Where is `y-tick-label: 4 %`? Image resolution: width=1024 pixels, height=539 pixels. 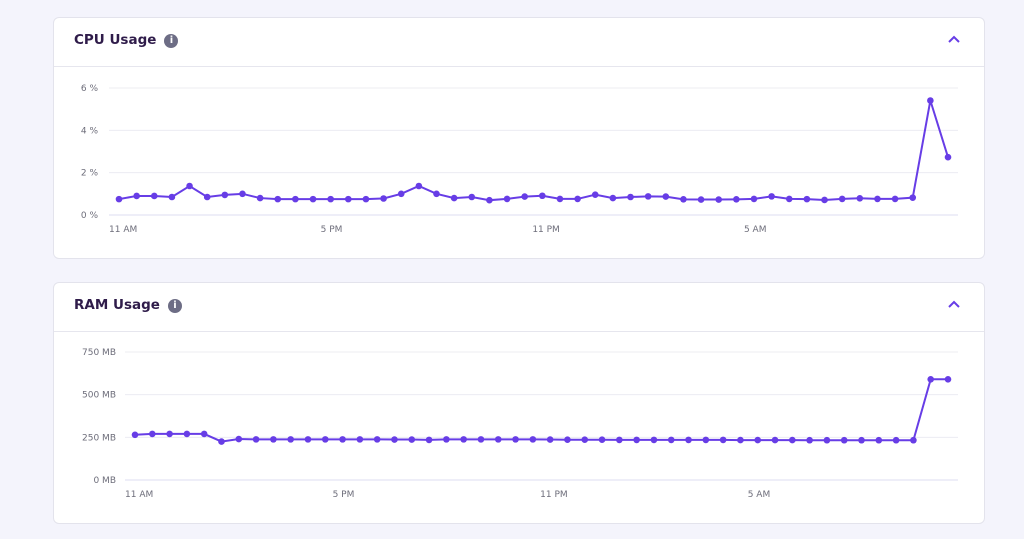
y-tick-label: 4 % is located at coordinates (90, 131).